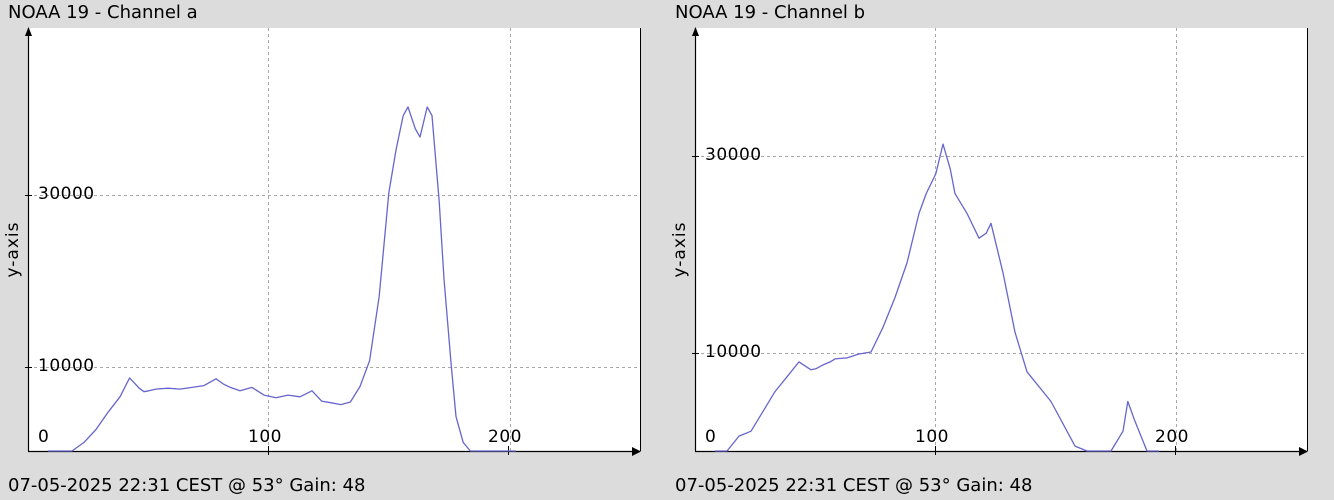 The height and width of the screenshot is (500, 1334). Describe the element at coordinates (103, 12) in the screenshot. I see `chart-title: NOAA 19 - Channel a` at that location.